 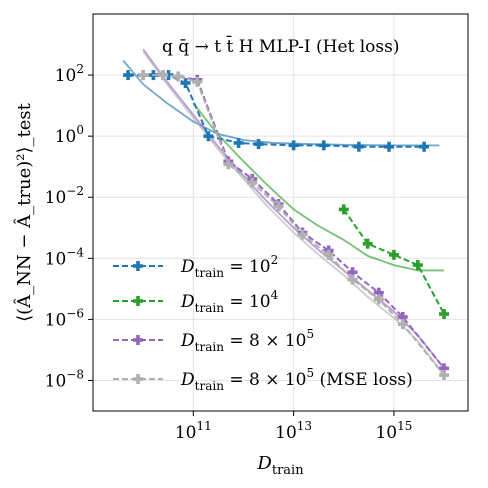 What do you see at coordinates (393, 261) in the screenshot?
I see `series-line` at bounding box center [393, 261].